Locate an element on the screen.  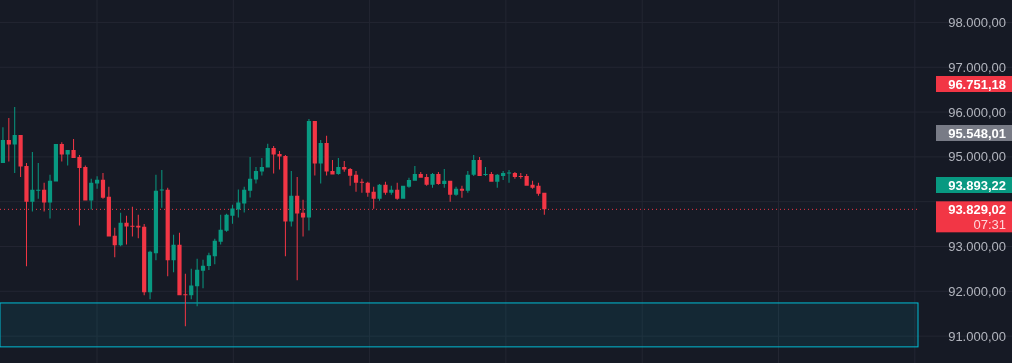
y-tick-label: 97.000,00 is located at coordinates (977, 67).